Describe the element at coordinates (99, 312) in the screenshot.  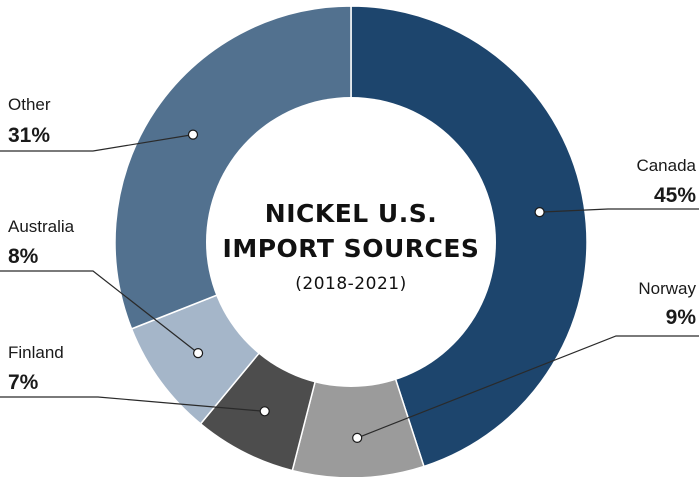
I see `leader-line-australia` at that location.